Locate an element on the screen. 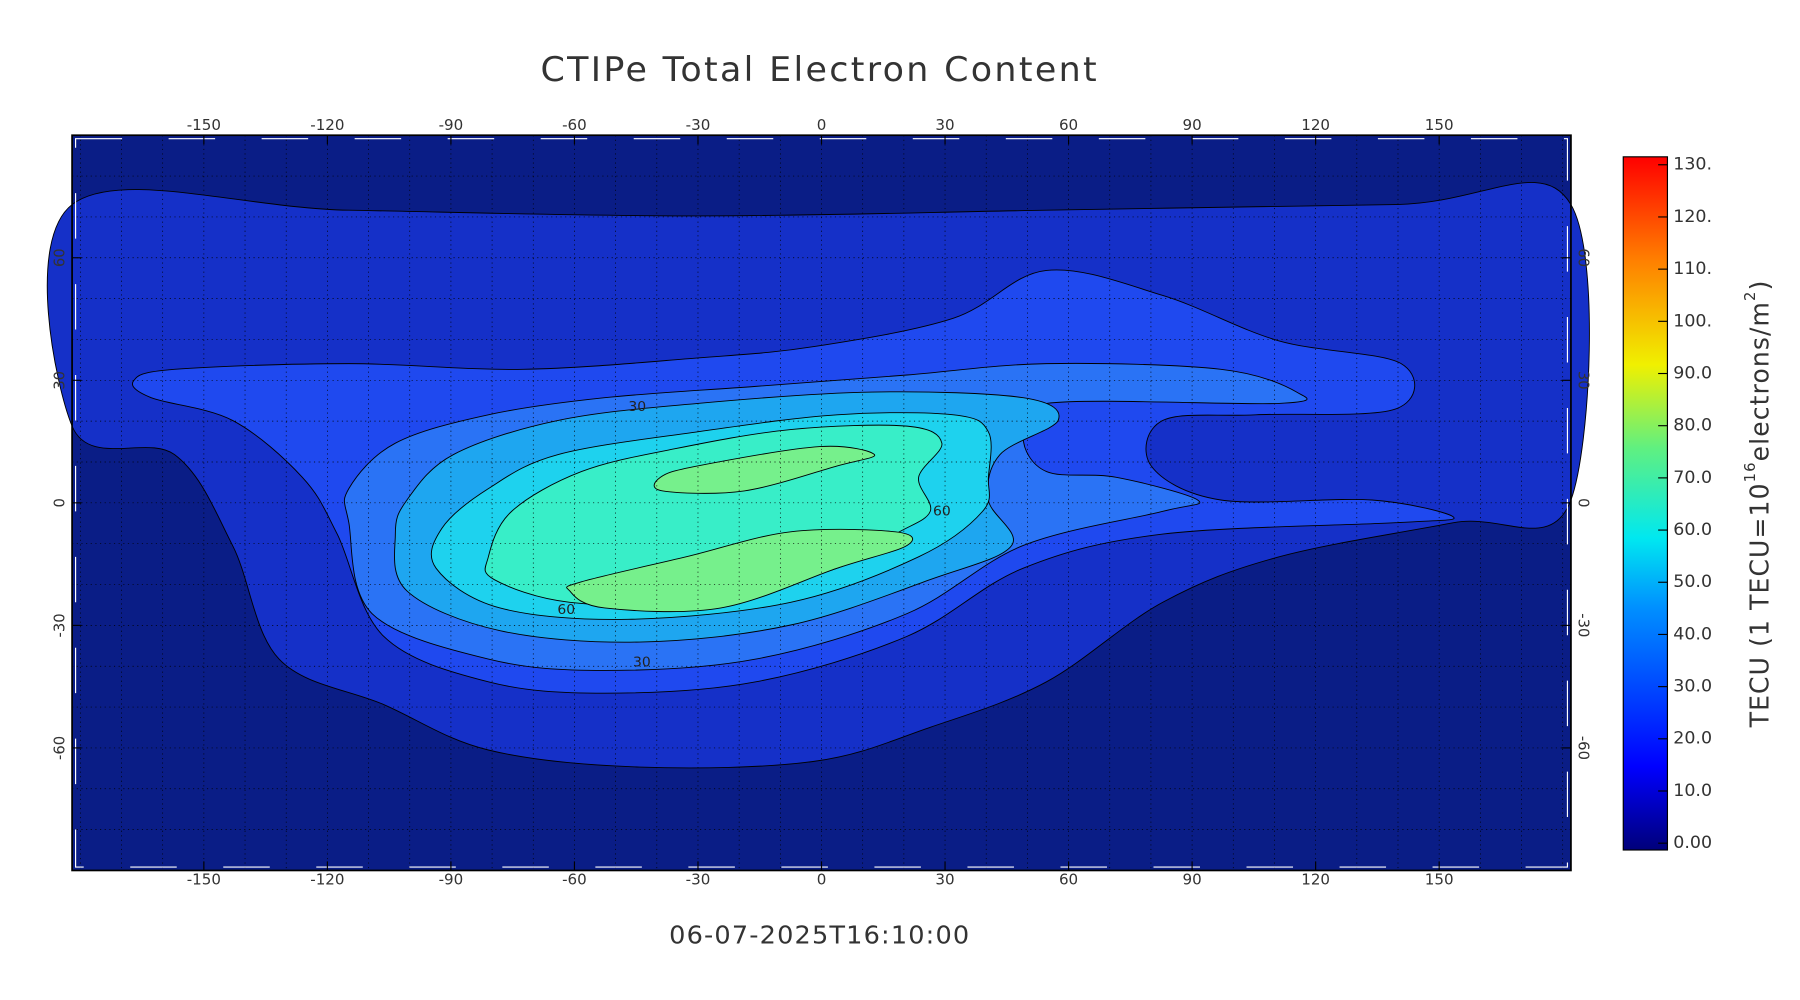  colorbar-tick-label: 130. is located at coordinates (1692, 165).